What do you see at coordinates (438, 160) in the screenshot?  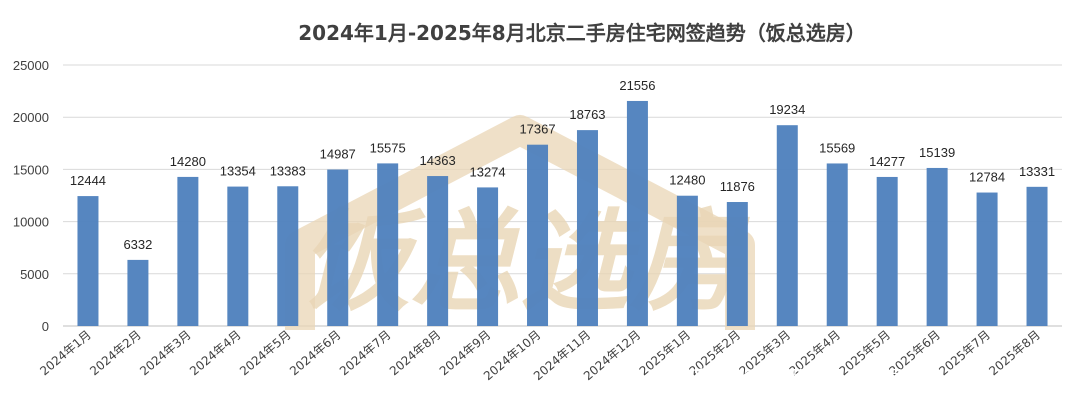 I see `data-label: 14363` at bounding box center [438, 160].